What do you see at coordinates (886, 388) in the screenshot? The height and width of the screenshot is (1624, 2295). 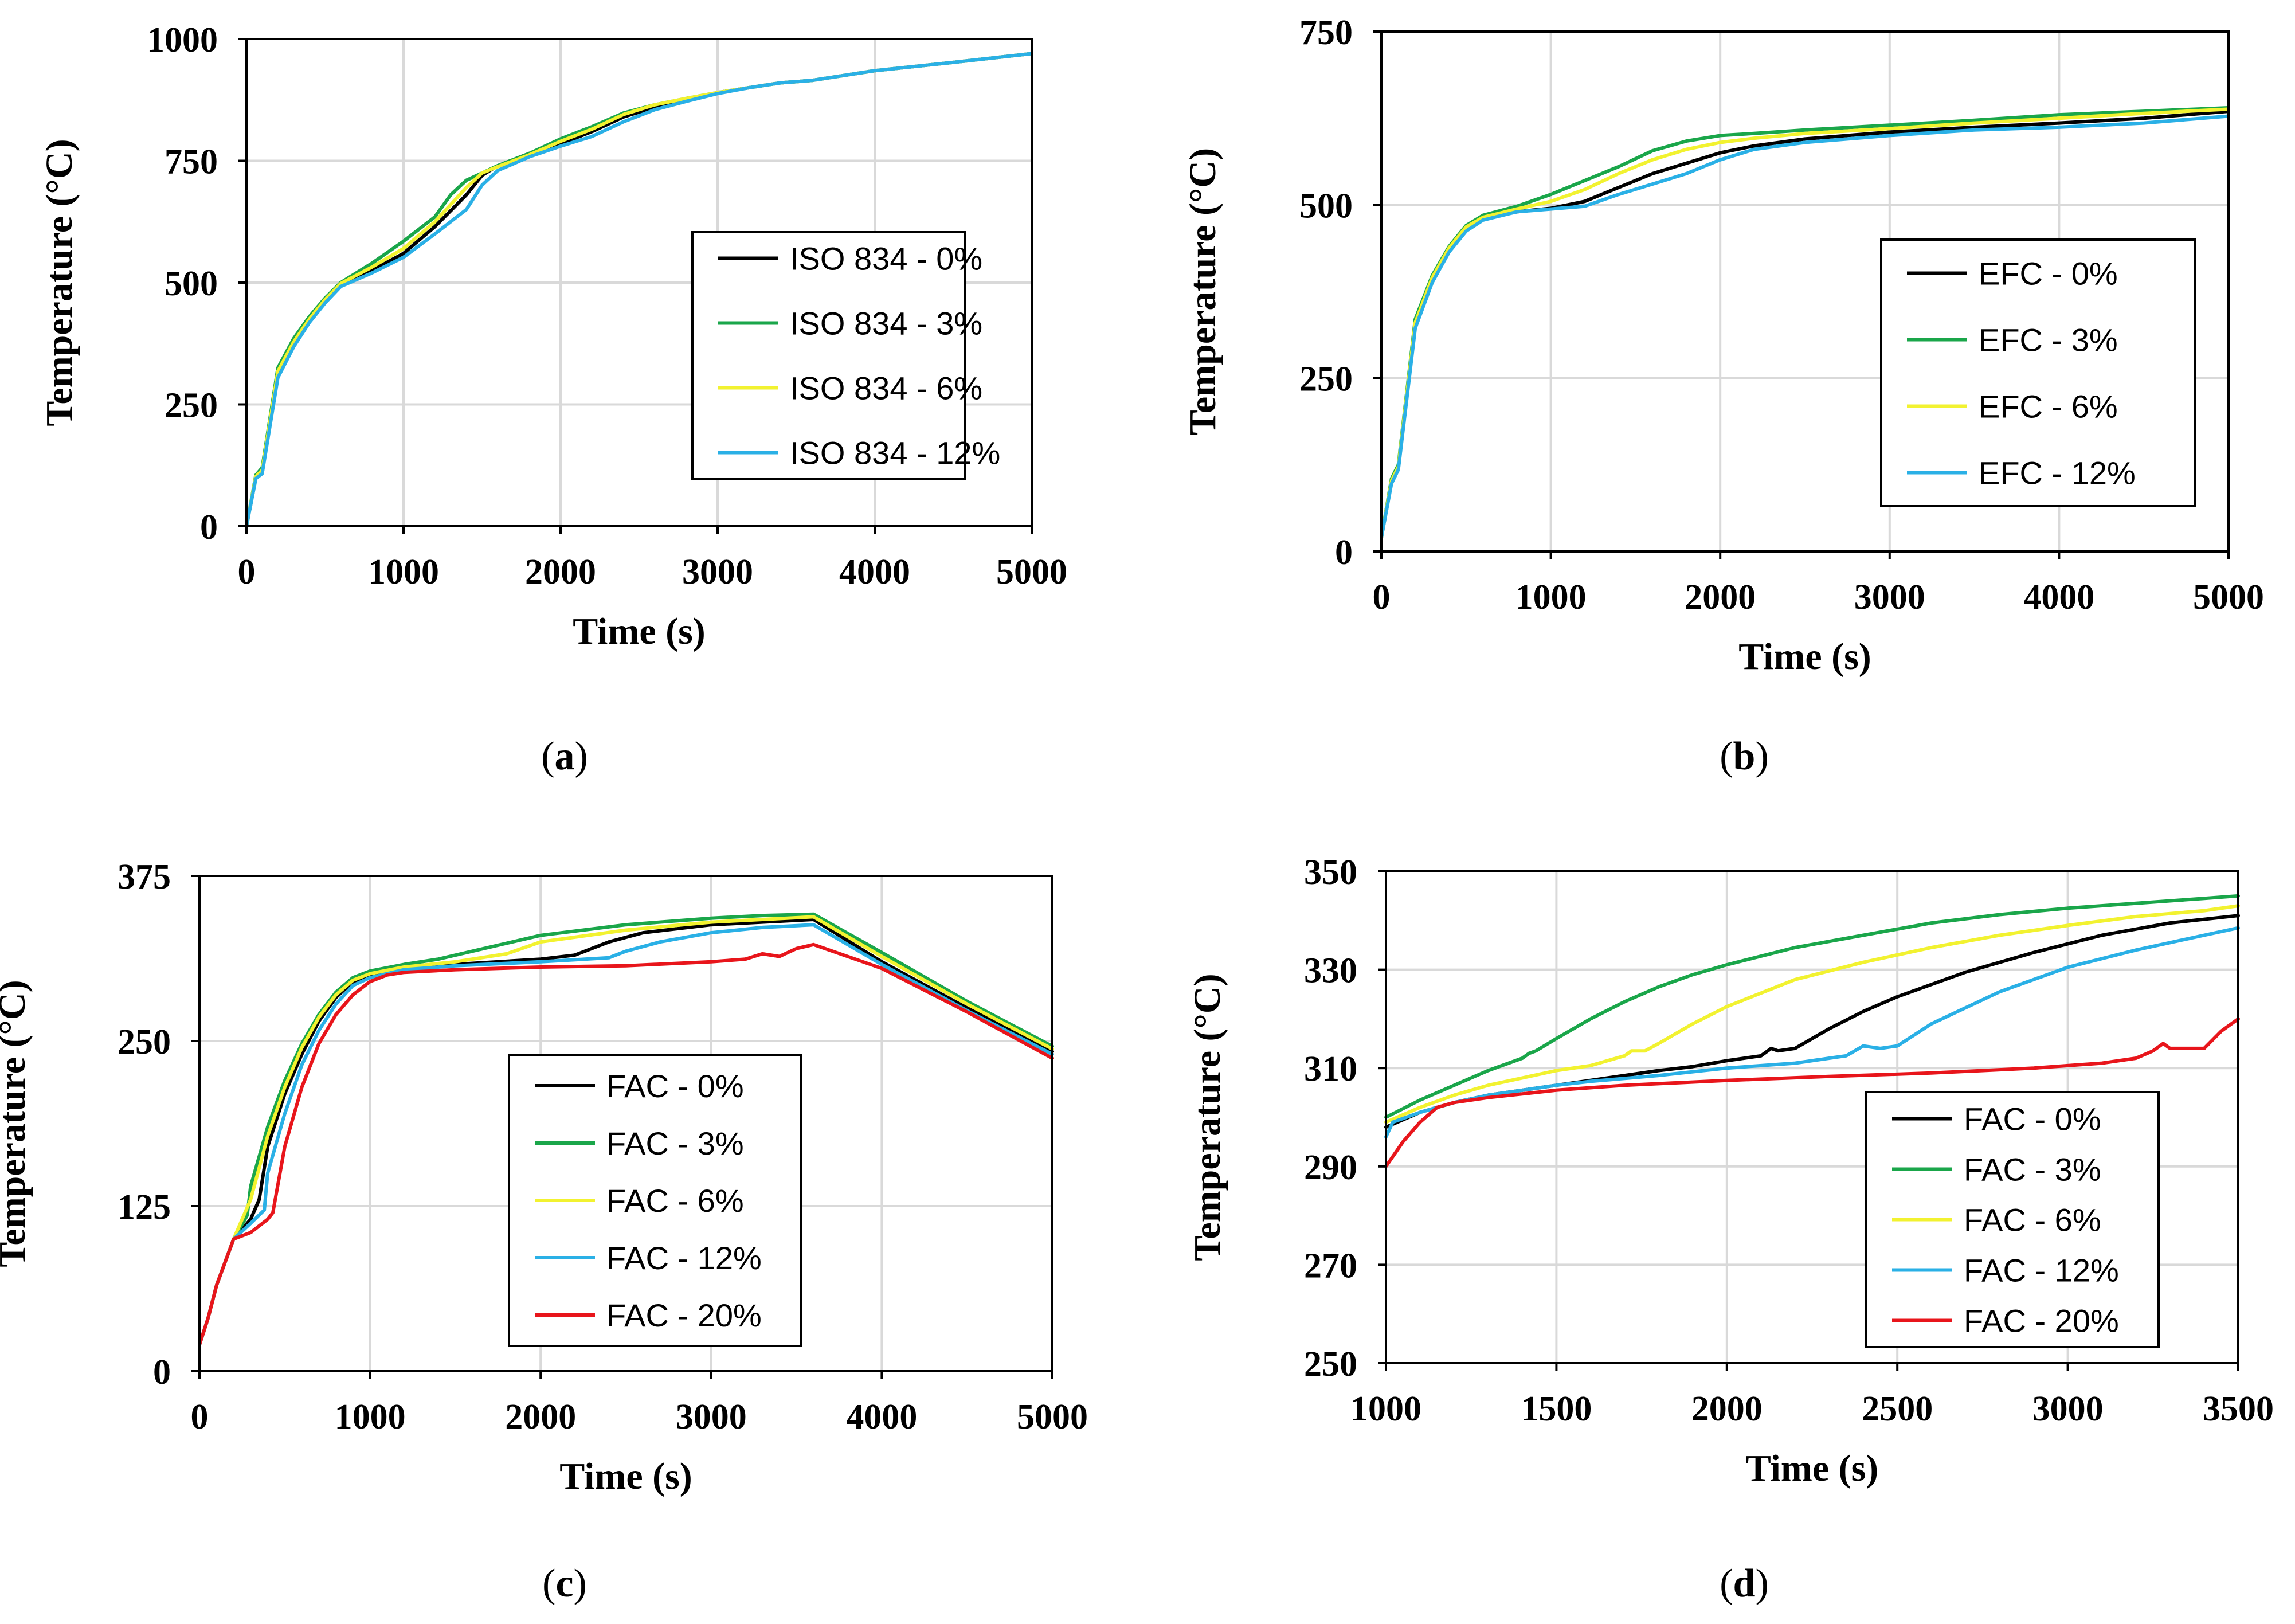 I see `legend-label: ISO 834 - 6%` at bounding box center [886, 388].